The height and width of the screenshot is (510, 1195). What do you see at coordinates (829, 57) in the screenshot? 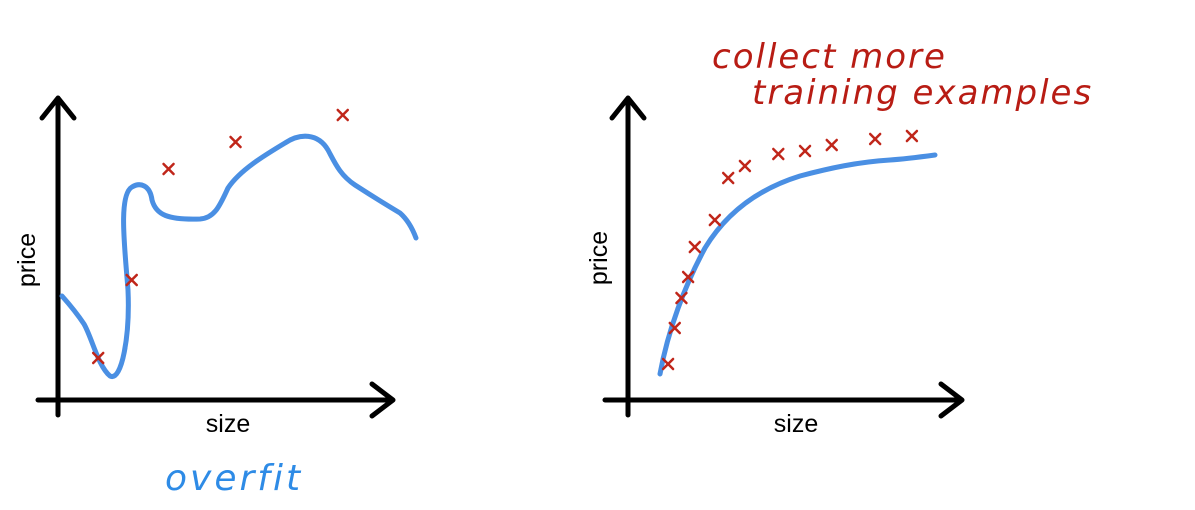
I see `more-data-caption-line-1: collect more` at bounding box center [829, 57].